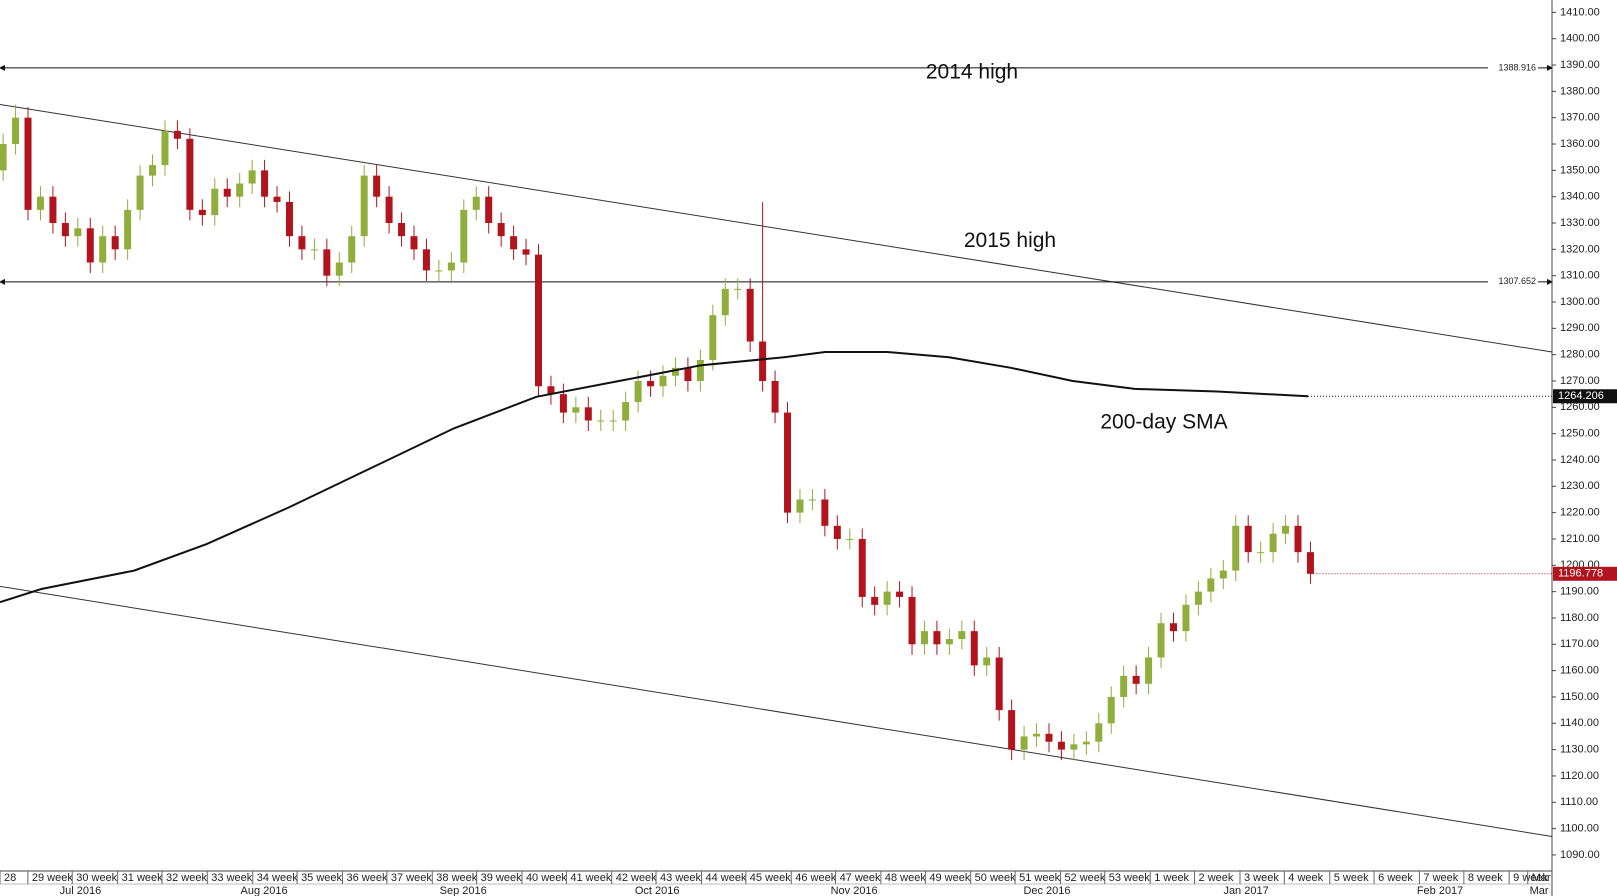 The width and height of the screenshot is (1617, 896). Describe the element at coordinates (1579, 723) in the screenshot. I see `y-tick-label: 1140.00` at that location.